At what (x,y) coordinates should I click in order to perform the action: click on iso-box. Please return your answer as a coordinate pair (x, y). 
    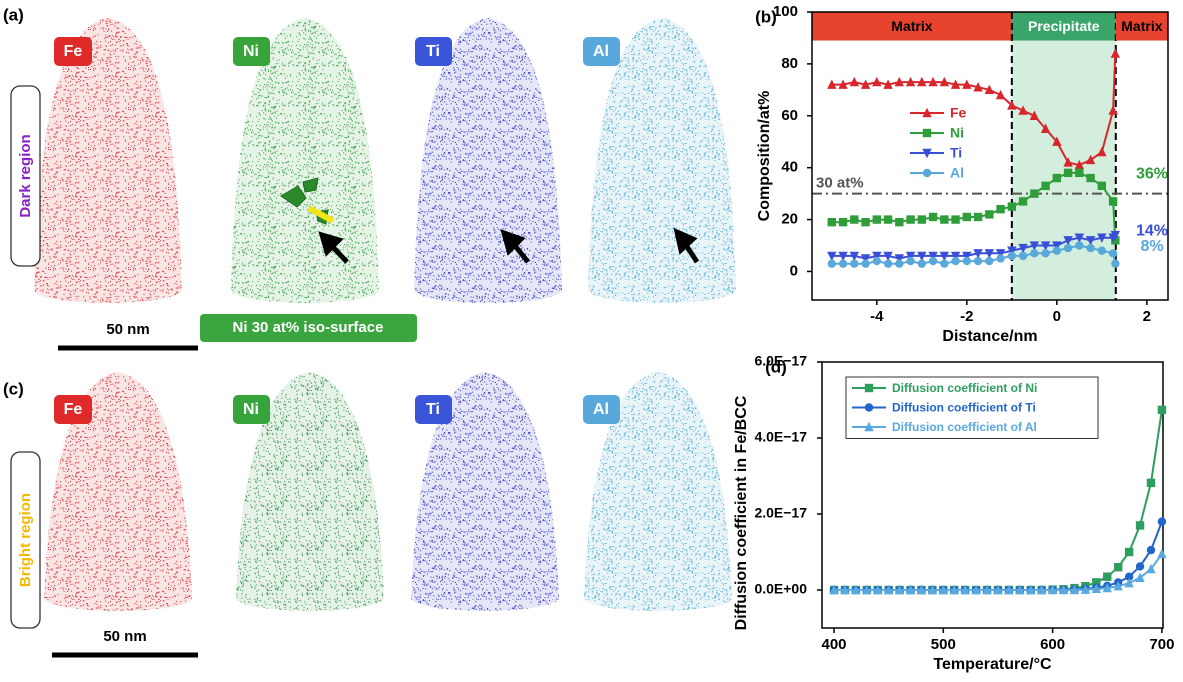
    Looking at the image, I should click on (308, 328).